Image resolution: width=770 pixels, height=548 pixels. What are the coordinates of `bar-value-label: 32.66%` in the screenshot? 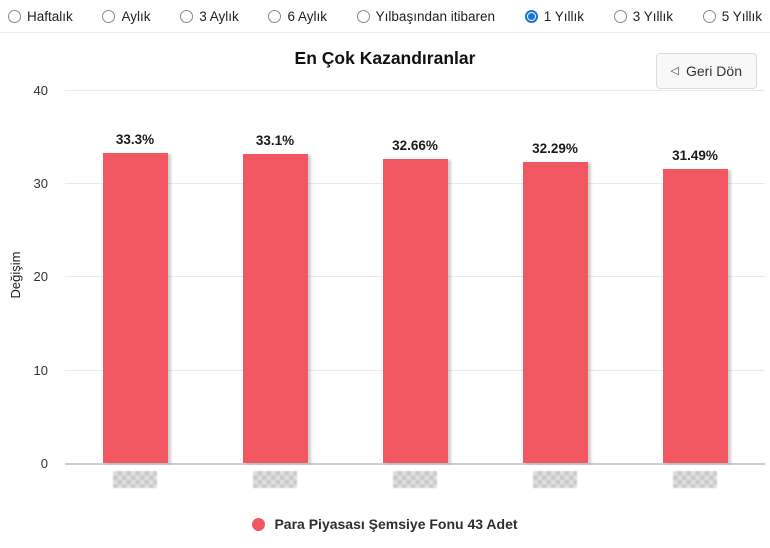 It's located at (415, 145).